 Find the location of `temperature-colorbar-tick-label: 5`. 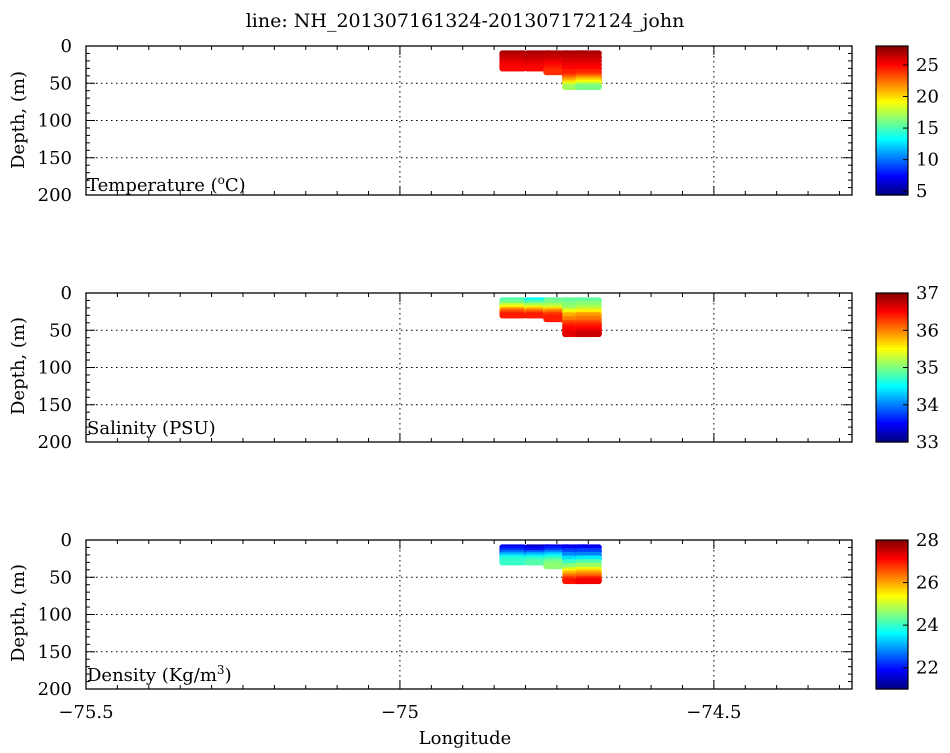

temperature-colorbar-tick-label: 5 is located at coordinates (921, 191).